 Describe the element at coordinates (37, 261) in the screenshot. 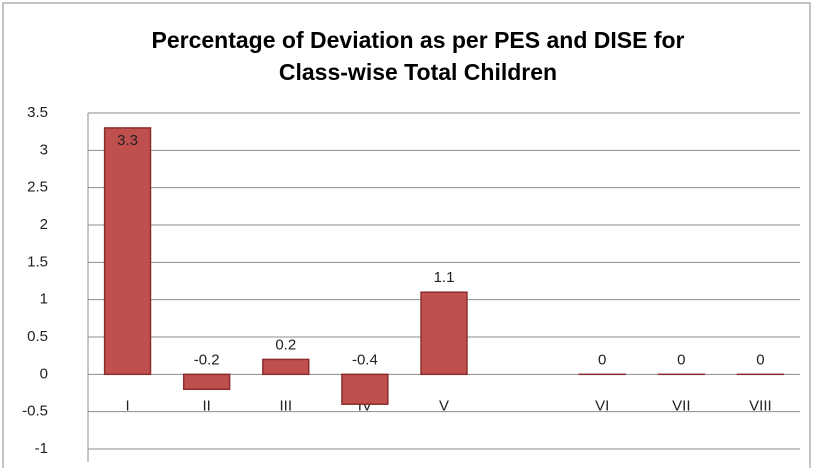

I see `y-tick-label: 1.5` at that location.